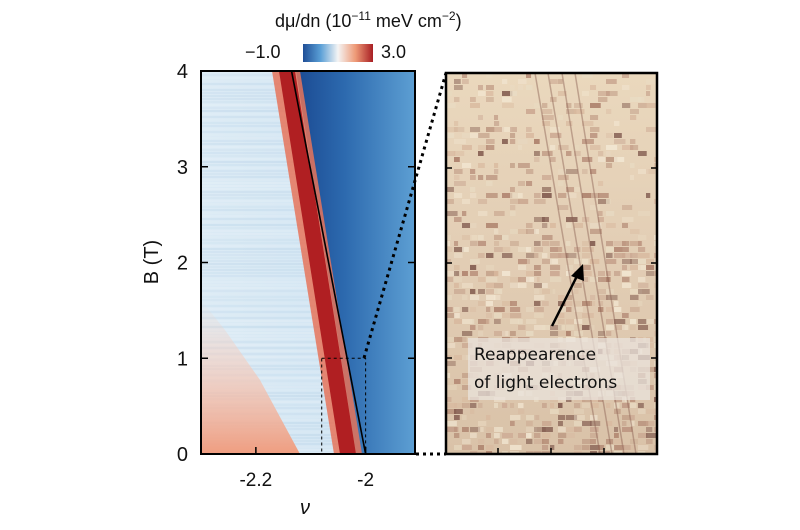  Describe the element at coordinates (250, 377) in the screenshot. I see `heatmap-lower-left-red` at that location.